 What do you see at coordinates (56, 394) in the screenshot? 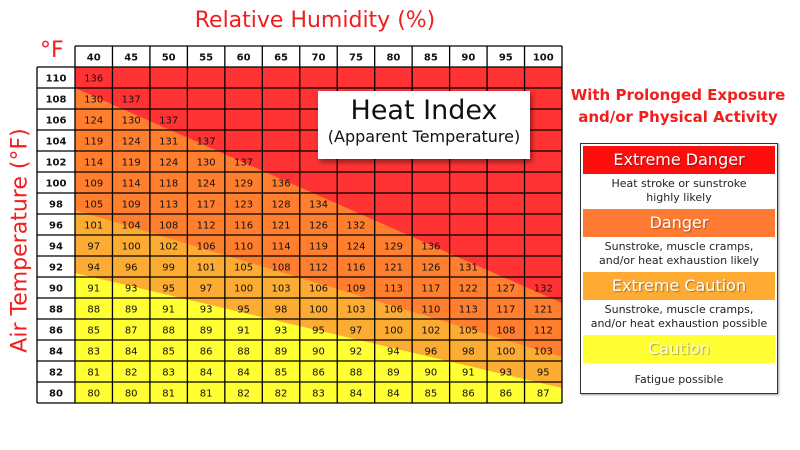
I see `temperature-header: 80` at bounding box center [56, 394].